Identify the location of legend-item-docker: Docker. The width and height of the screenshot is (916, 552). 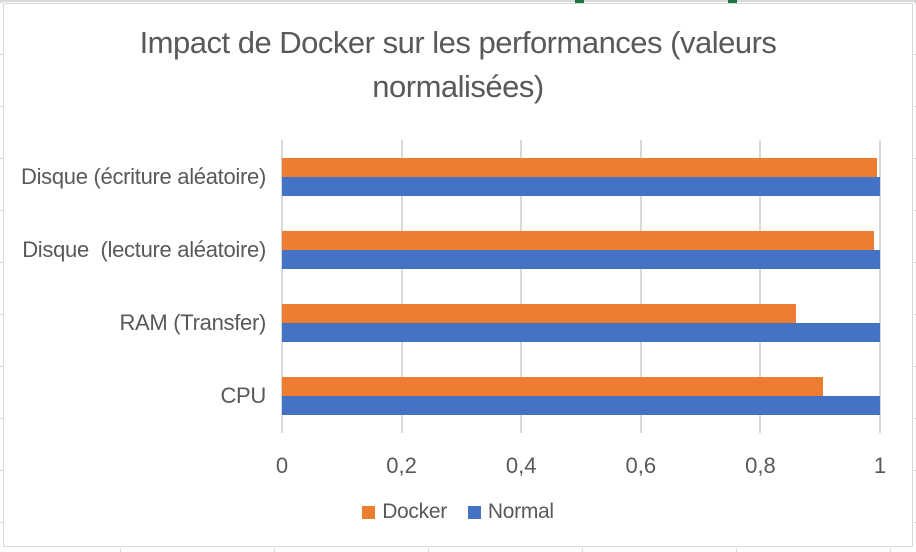
(404, 512).